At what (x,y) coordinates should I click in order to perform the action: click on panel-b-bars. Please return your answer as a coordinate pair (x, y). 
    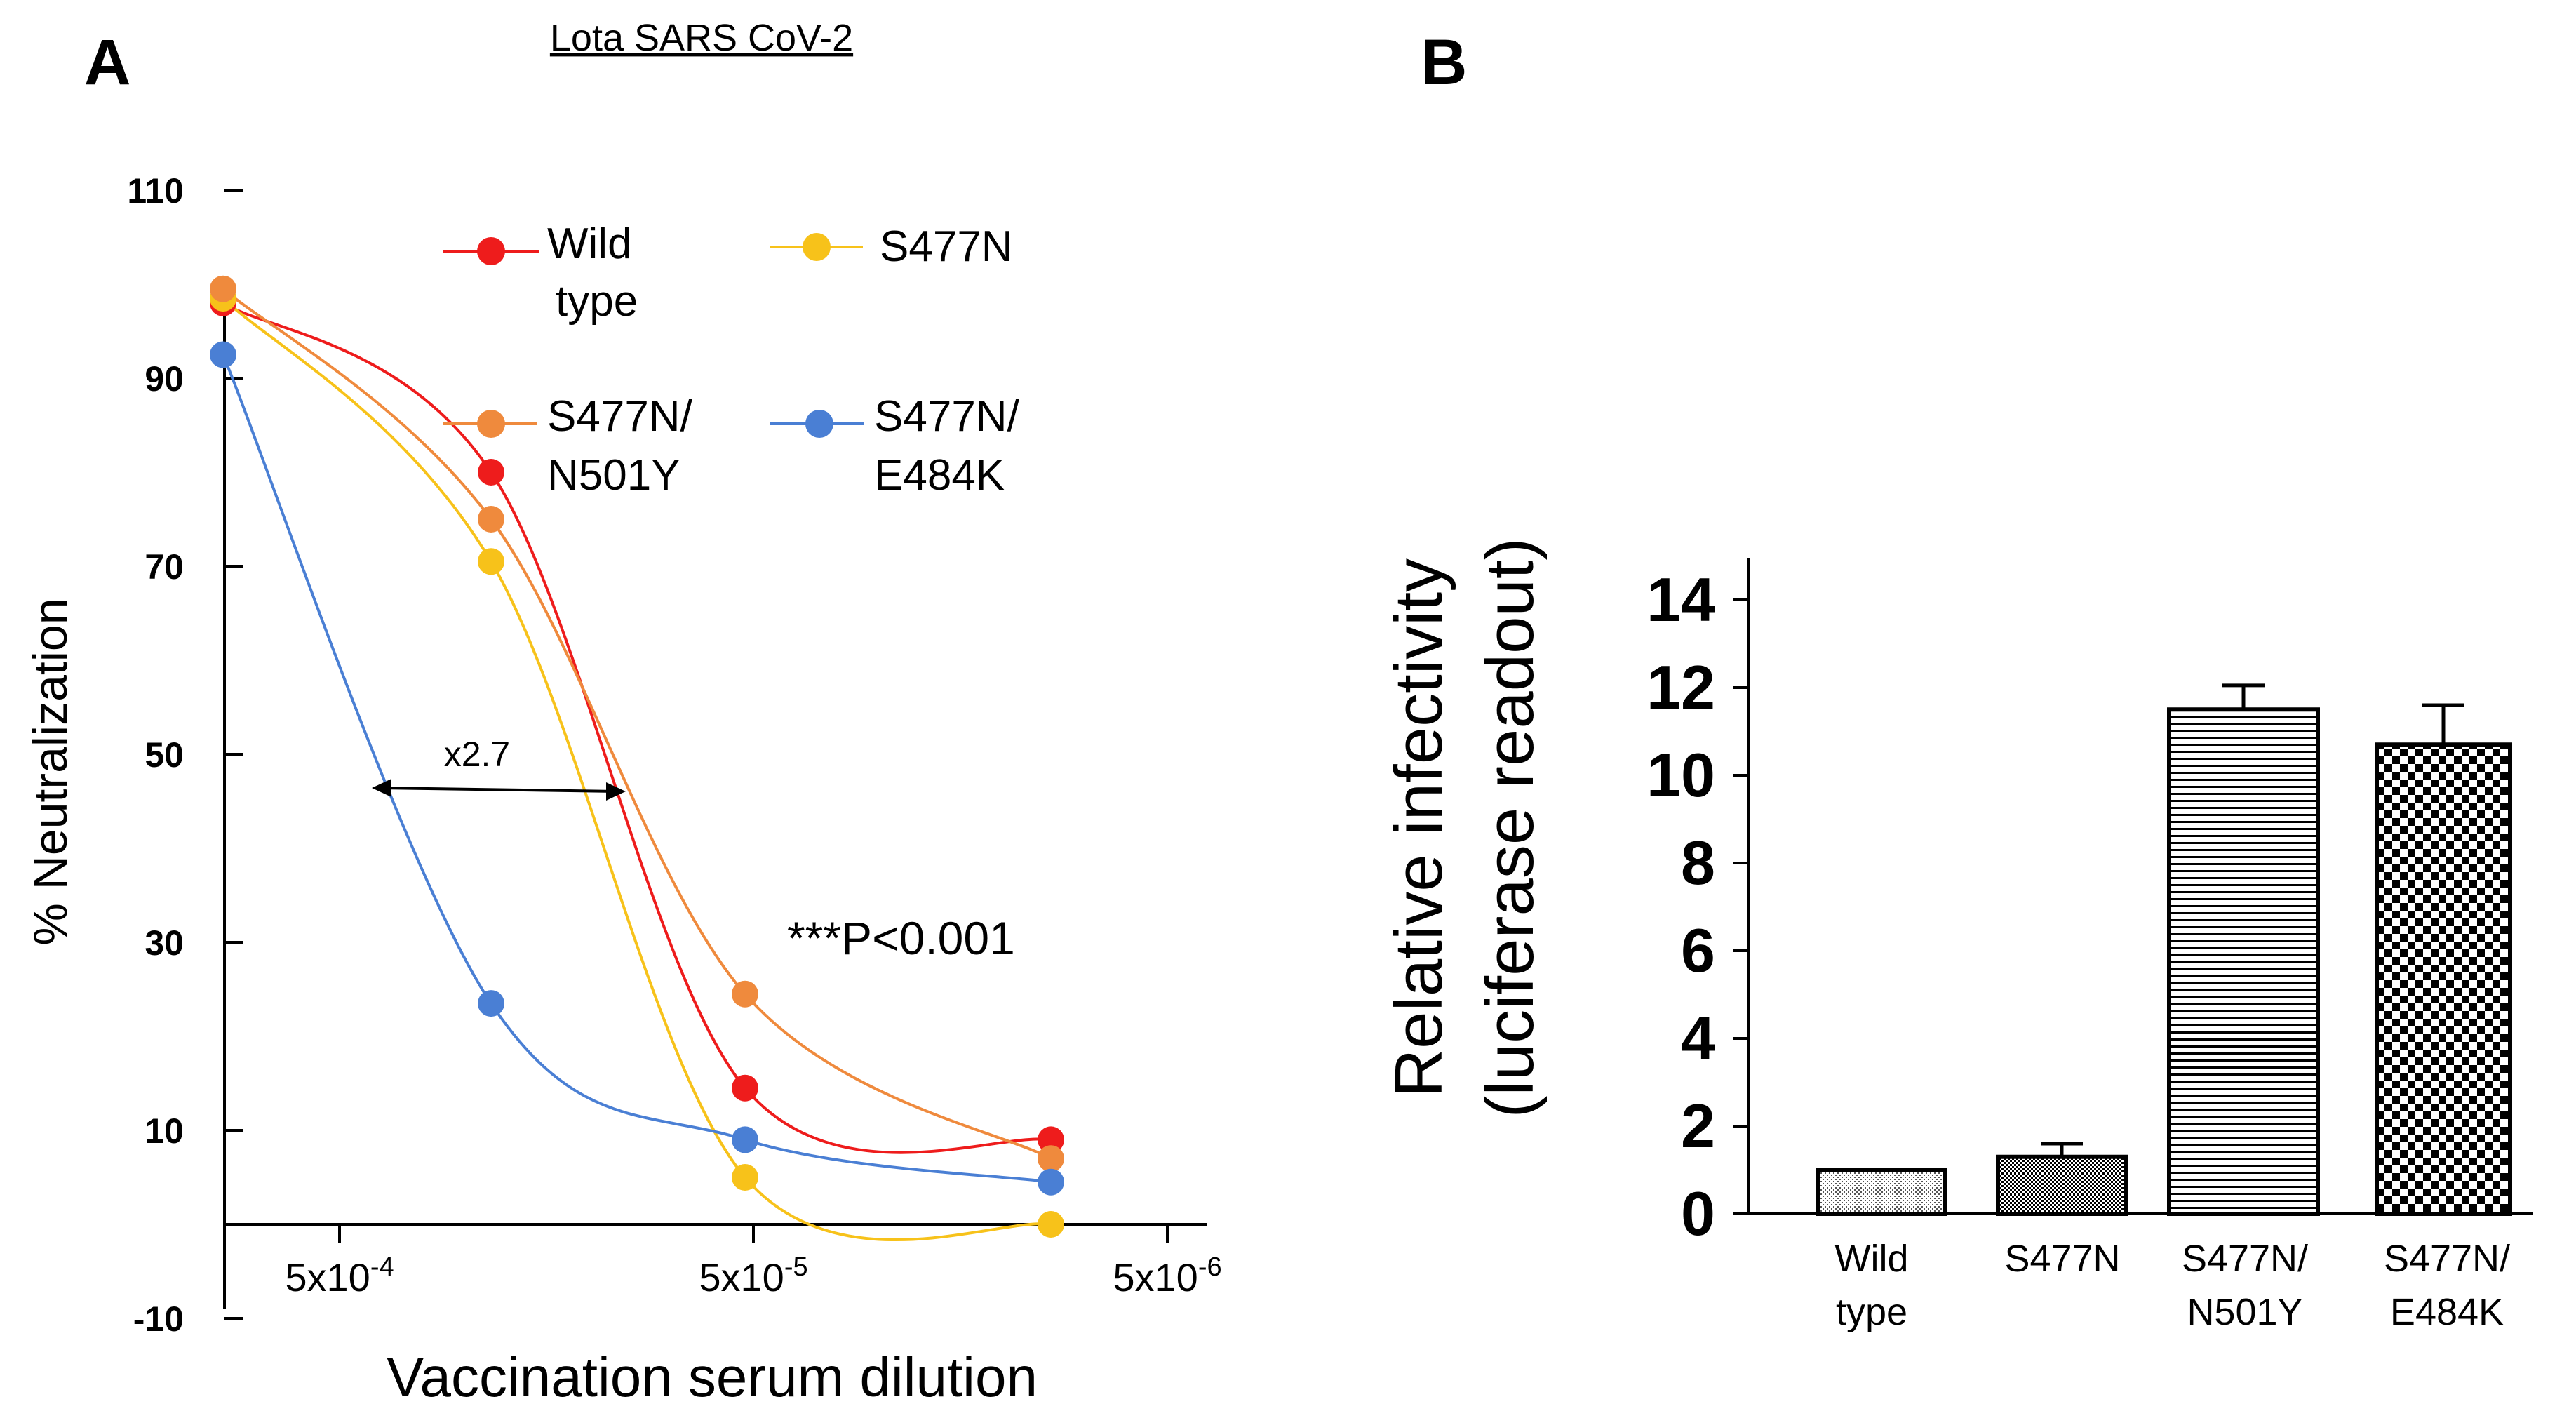
    Looking at the image, I should click on (2164, 949).